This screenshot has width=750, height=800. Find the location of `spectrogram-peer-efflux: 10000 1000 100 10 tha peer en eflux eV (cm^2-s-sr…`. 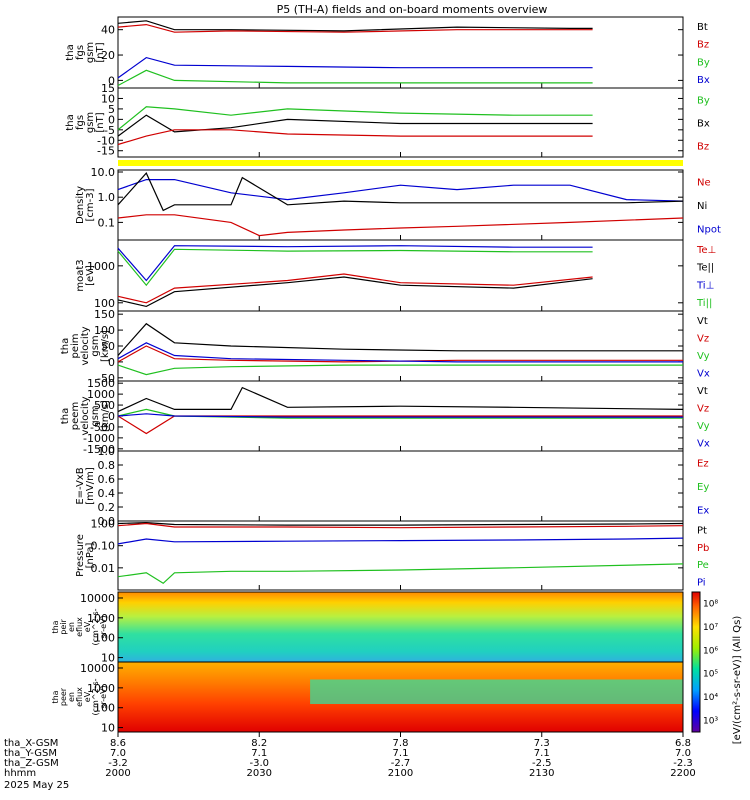

spectrogram-peer-efflux: 10000 1000 100 10 tha peer en eflux eV (cm^2-s-sr… is located at coordinates (367, 698).